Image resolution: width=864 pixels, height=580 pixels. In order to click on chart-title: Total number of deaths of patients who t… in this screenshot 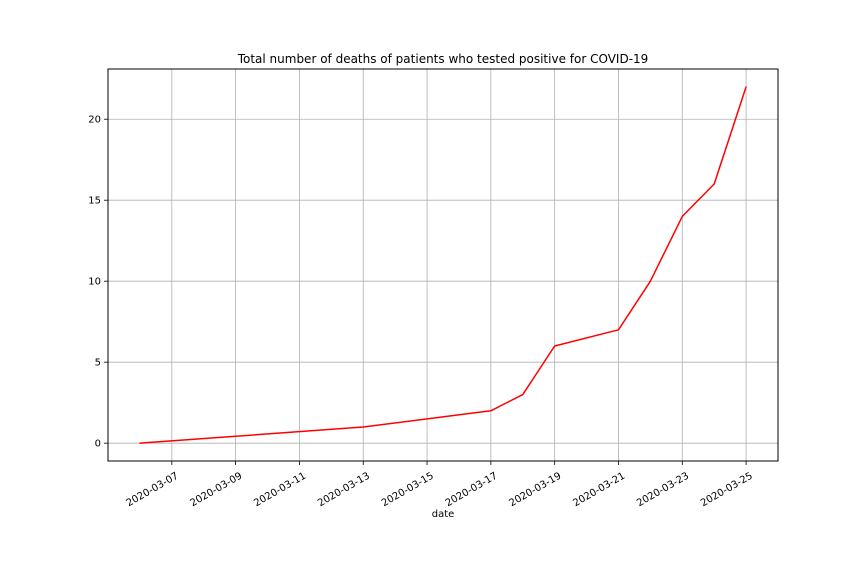, I will do `click(443, 59)`.